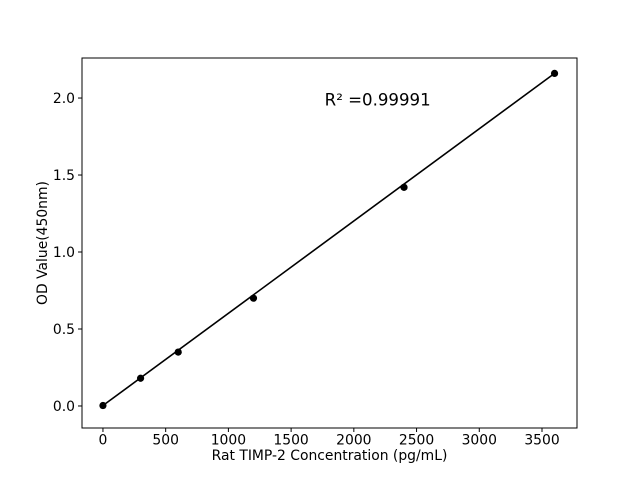 Image resolution: width=640 pixels, height=480 pixels. I want to click on y-axis-label: OD Value(450nm), so click(43, 243).